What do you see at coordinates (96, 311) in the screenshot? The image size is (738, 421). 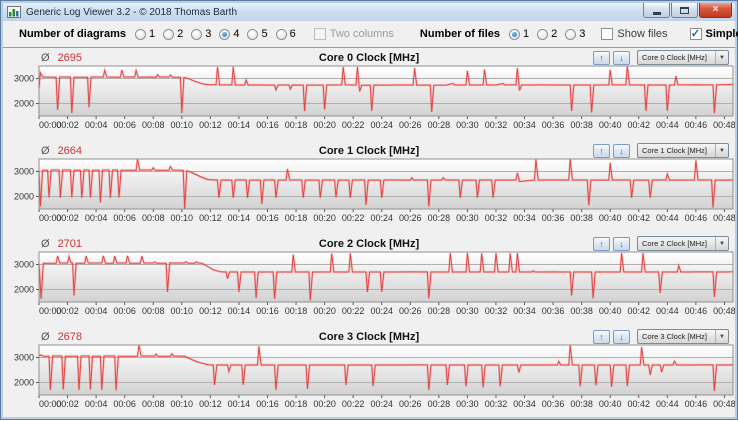 I see `svg-text: 00:04` at bounding box center [96, 311].